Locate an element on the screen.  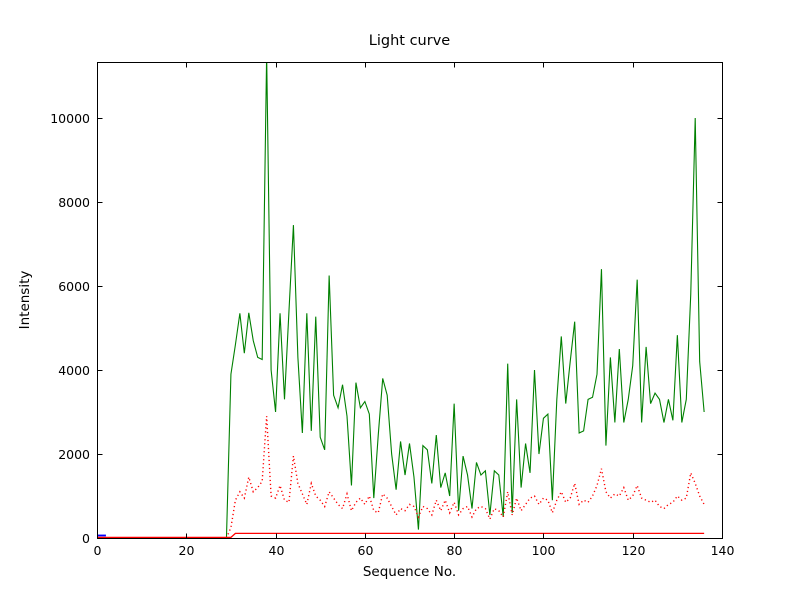
x-tick-label: 100 is located at coordinates (543, 550).